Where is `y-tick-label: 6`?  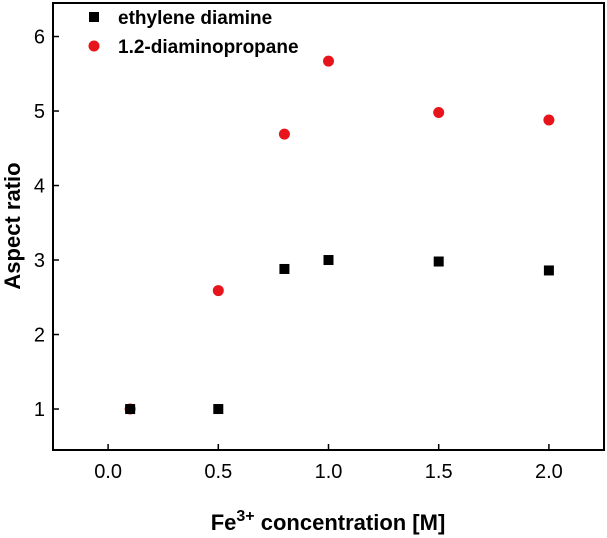
y-tick-label: 6 is located at coordinates (39, 38).